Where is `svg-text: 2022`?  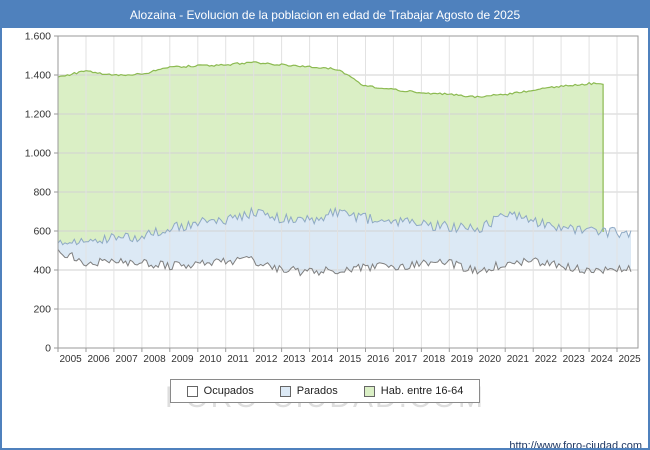
svg-text: 2022 is located at coordinates (546, 359).